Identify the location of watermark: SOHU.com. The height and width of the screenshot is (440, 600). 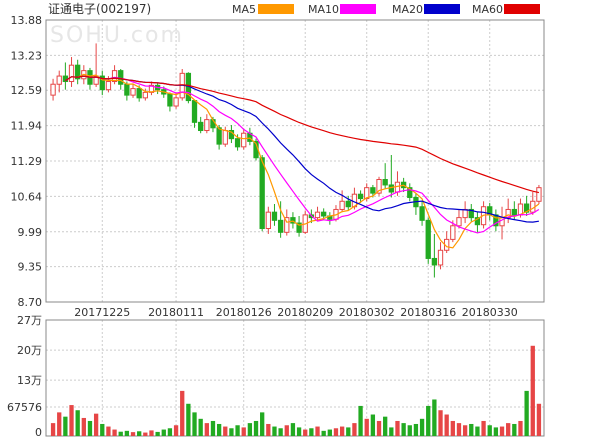
(117, 35).